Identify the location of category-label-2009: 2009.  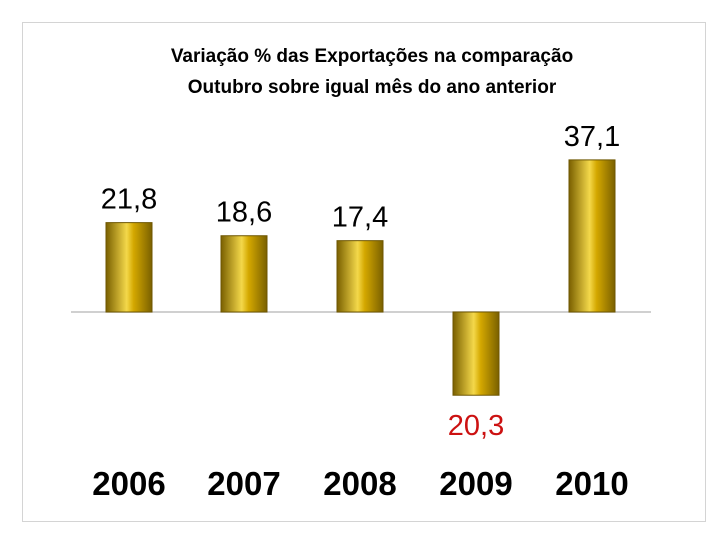
(475, 483).